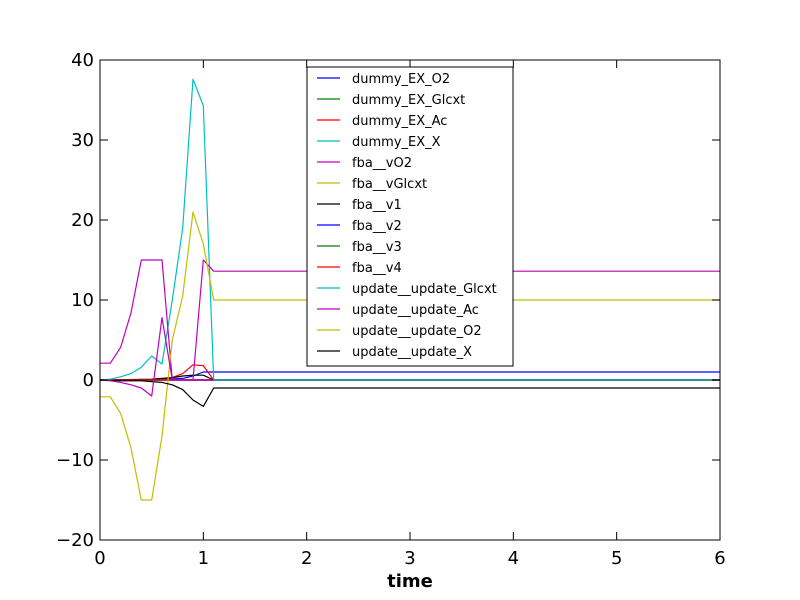 The image size is (800, 600). Describe the element at coordinates (719, 558) in the screenshot. I see `x-tick-label: 6` at that location.